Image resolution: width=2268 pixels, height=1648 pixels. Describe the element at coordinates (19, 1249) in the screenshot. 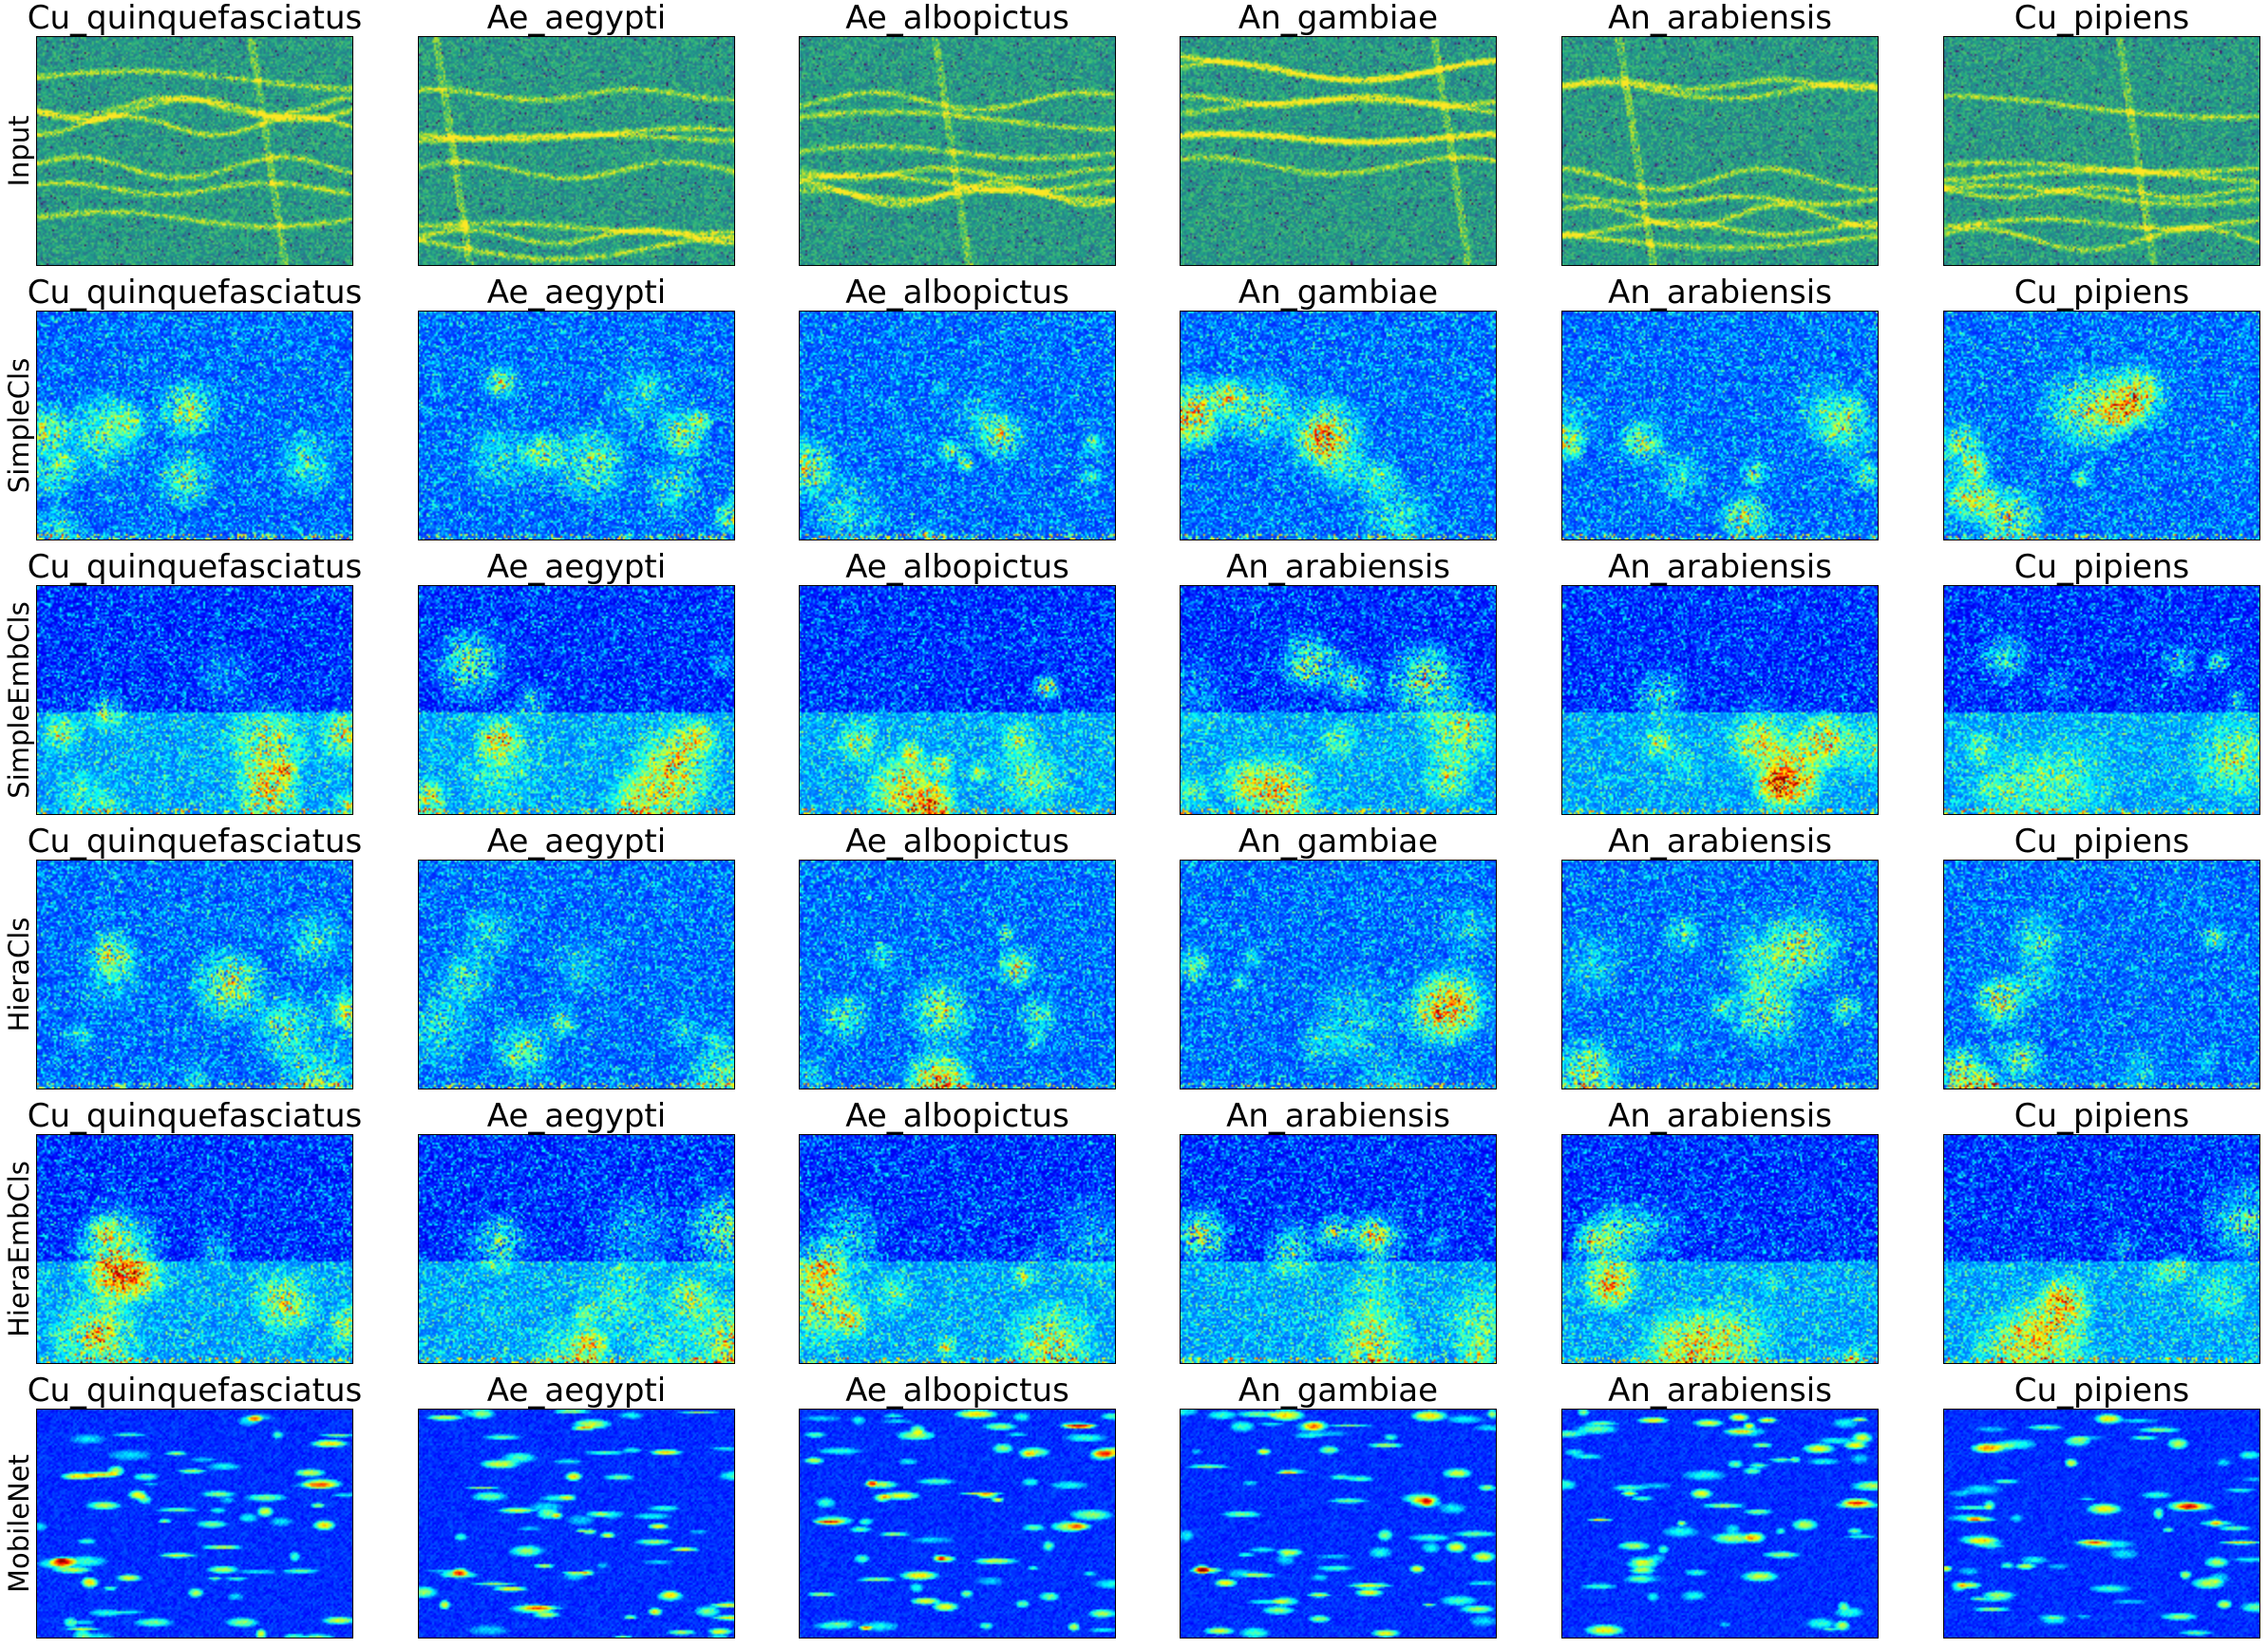

I see `row-label: HieraEmbCls` at that location.